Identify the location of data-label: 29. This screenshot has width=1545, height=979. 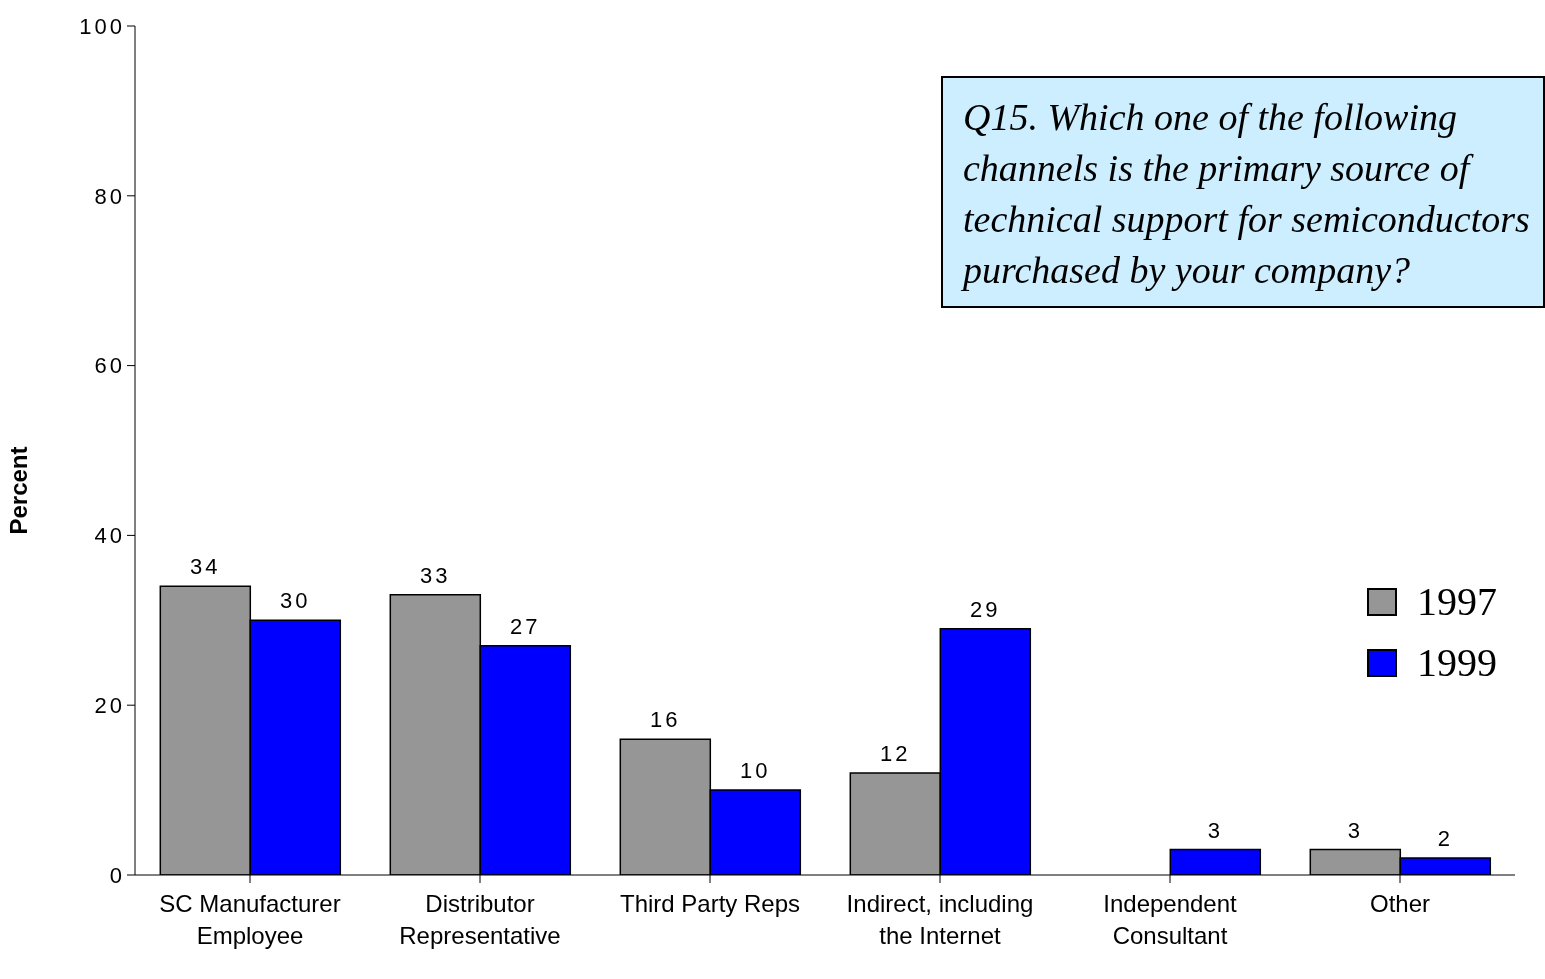
(985, 609).